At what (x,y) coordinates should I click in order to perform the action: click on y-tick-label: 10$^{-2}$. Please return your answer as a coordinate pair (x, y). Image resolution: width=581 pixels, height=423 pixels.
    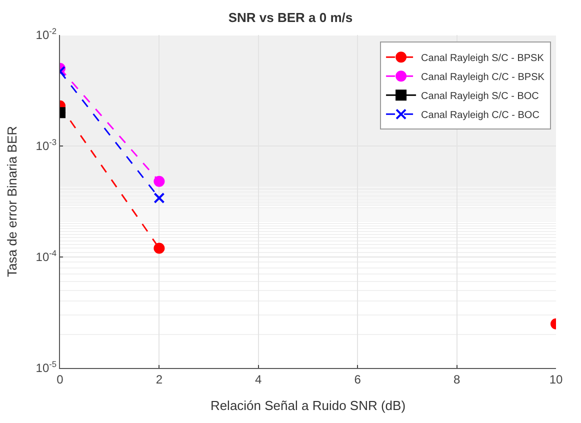
    Looking at the image, I should click on (46, 34).